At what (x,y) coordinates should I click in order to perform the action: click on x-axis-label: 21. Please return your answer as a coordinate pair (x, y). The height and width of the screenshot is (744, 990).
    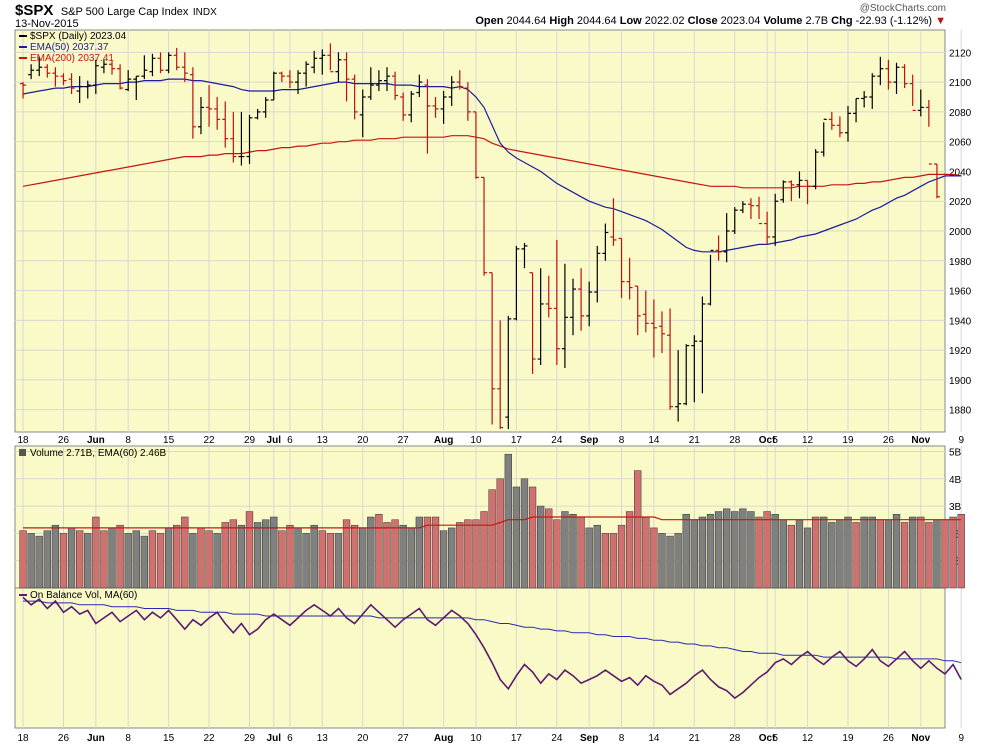
    Looking at the image, I should click on (695, 738).